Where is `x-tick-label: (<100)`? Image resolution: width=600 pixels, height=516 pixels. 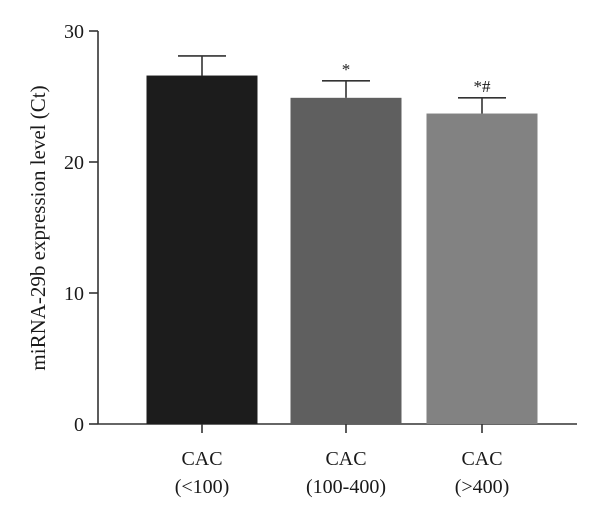 x-tick-label: (<100) is located at coordinates (202, 487).